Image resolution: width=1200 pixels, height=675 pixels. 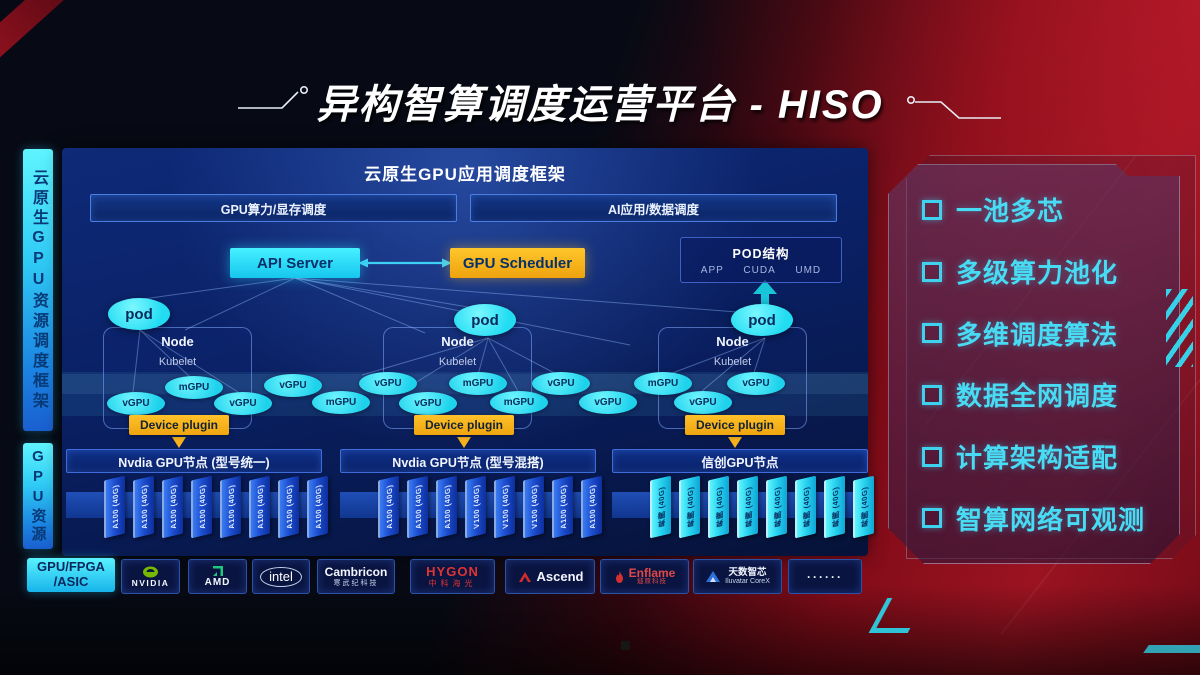 What do you see at coordinates (653, 208) in the screenshot?
I see `bar-ai-data-scheduling: AI应用/数据调度` at bounding box center [653, 208].